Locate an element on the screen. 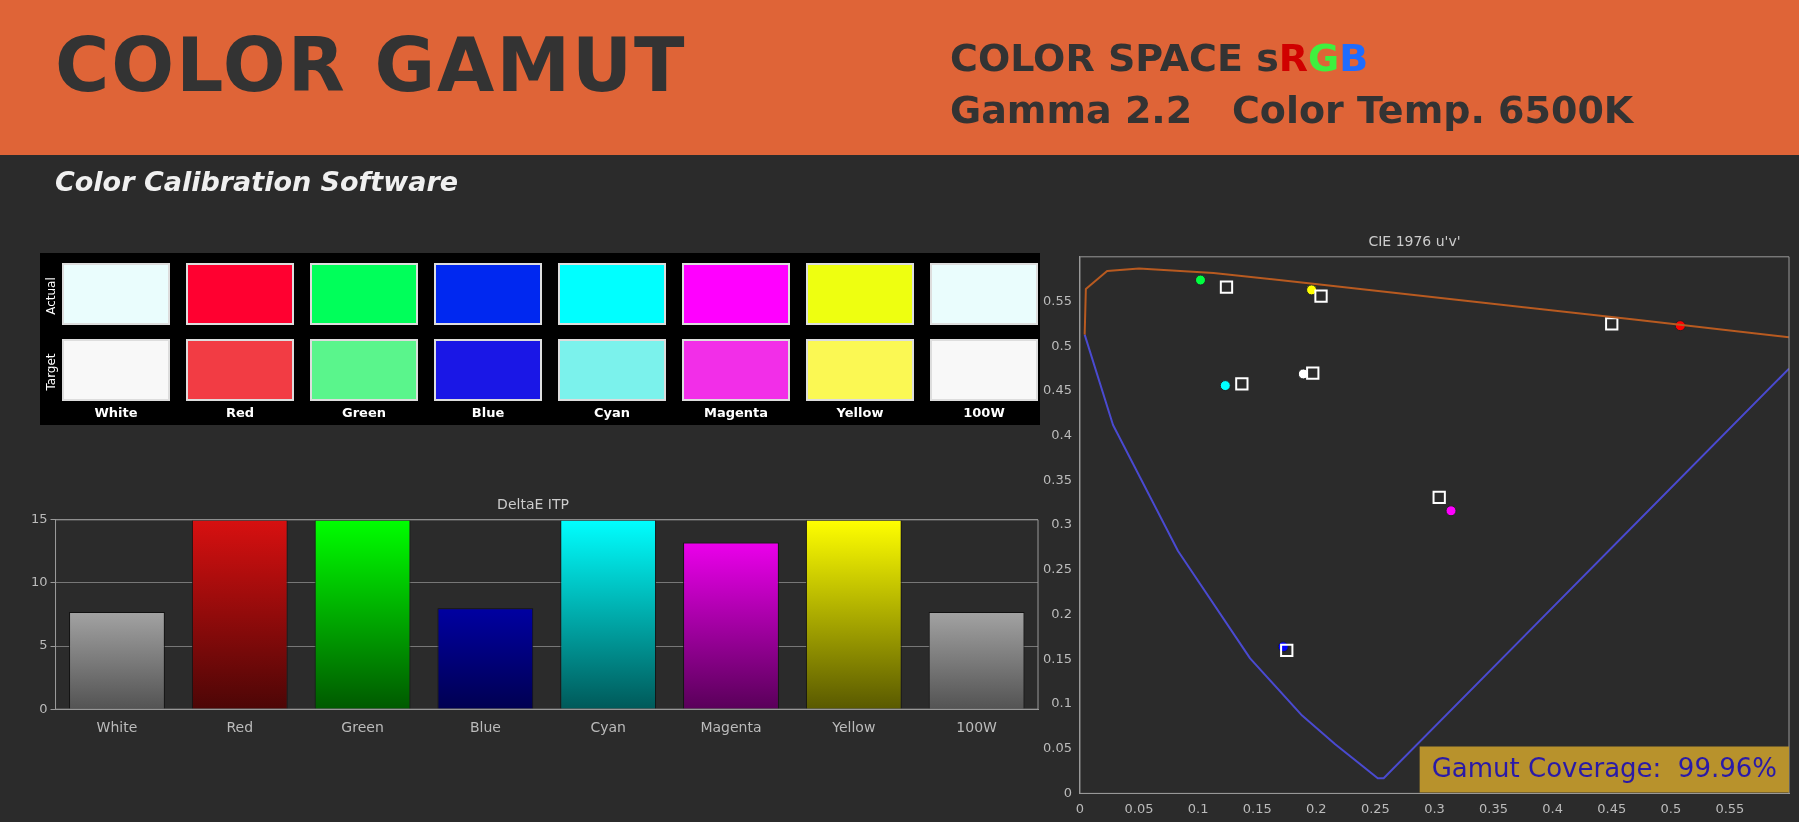 The width and height of the screenshot is (1799, 822). x-tick-label: 100W is located at coordinates (977, 727).